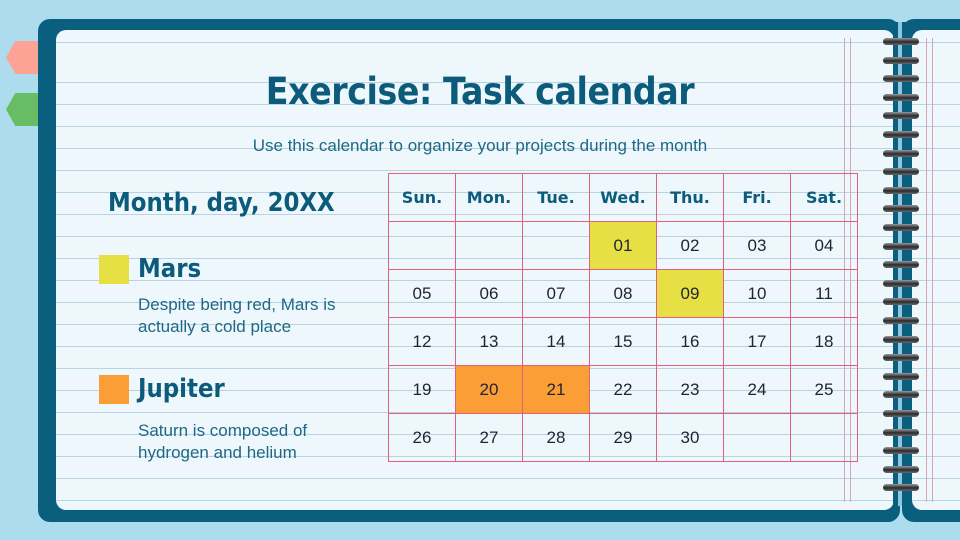 The image size is (960, 540). Describe the element at coordinates (489, 341) in the screenshot. I see `day-cell: 13` at that location.